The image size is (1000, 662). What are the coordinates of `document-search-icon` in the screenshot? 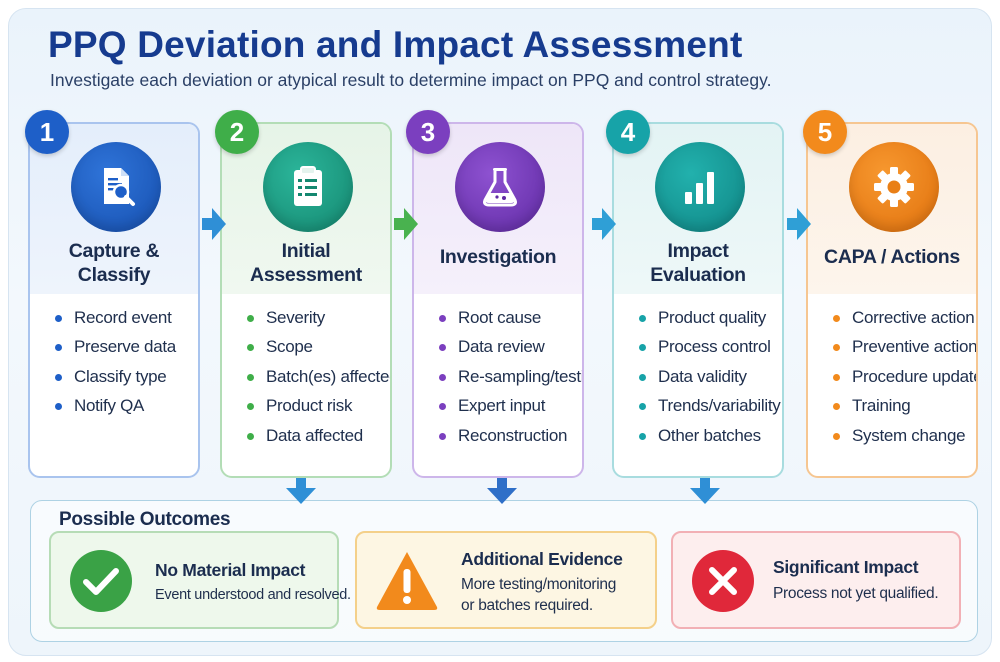 It's located at (116, 187).